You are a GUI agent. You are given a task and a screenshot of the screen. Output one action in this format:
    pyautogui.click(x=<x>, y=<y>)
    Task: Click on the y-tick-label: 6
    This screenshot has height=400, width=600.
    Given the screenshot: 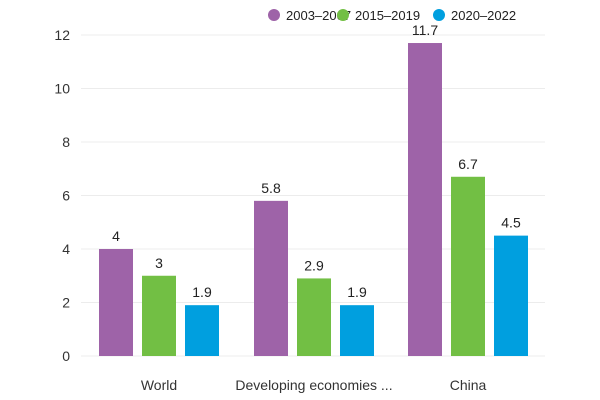 What is the action you would take?
    pyautogui.click(x=66, y=196)
    